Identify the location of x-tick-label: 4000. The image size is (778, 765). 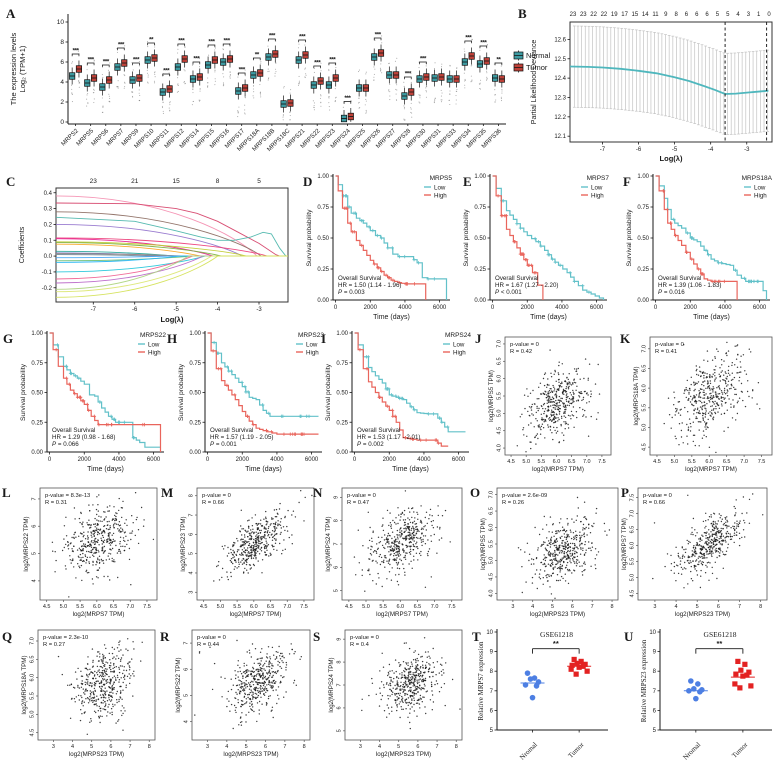
(405, 308).